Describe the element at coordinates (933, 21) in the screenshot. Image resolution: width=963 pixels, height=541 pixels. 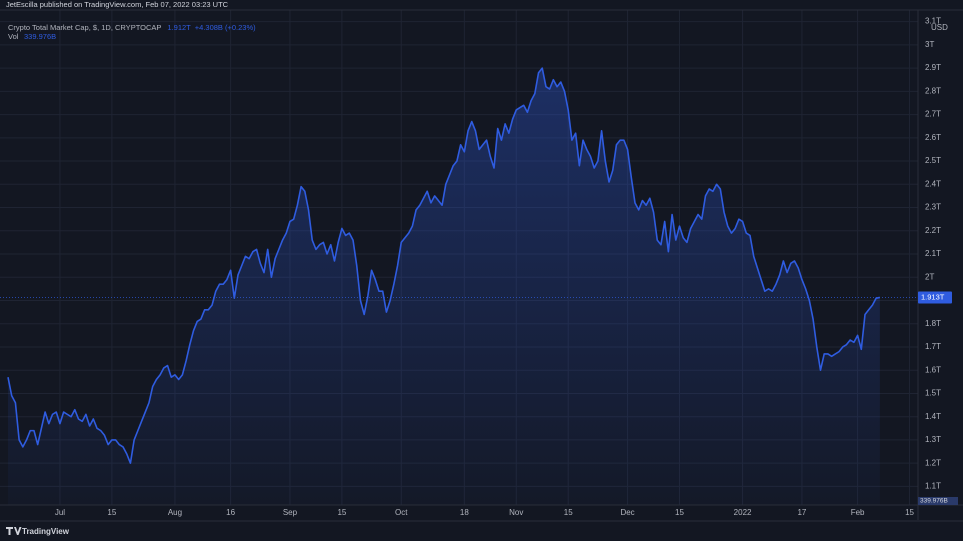
I see `y-tick-label: 3.1T` at that location.